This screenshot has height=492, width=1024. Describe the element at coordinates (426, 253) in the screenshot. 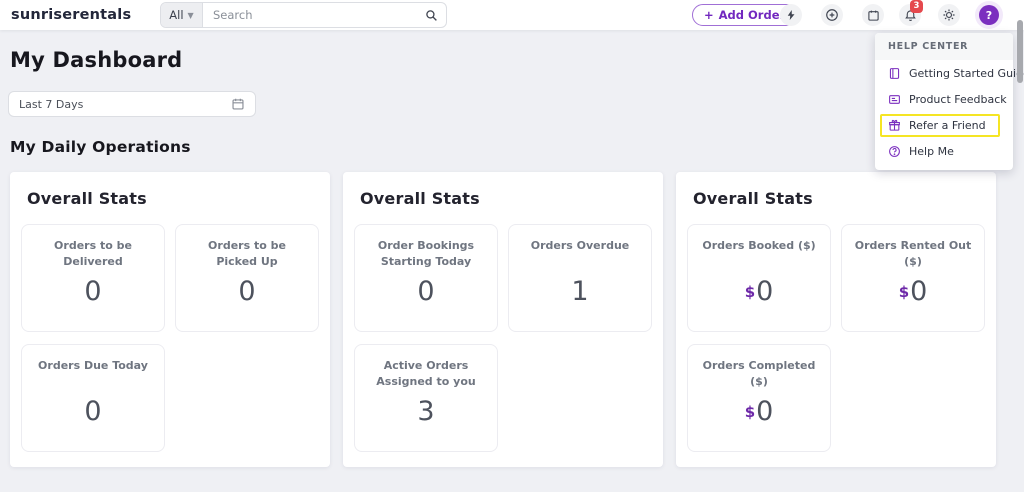

I see `stat-label: Order Bookings Starting Today` at that location.